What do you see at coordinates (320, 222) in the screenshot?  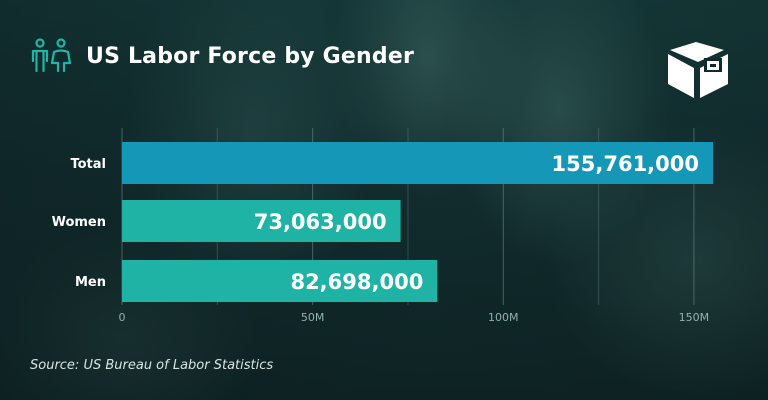 I see `value-label-women: 73,063,000` at bounding box center [320, 222].